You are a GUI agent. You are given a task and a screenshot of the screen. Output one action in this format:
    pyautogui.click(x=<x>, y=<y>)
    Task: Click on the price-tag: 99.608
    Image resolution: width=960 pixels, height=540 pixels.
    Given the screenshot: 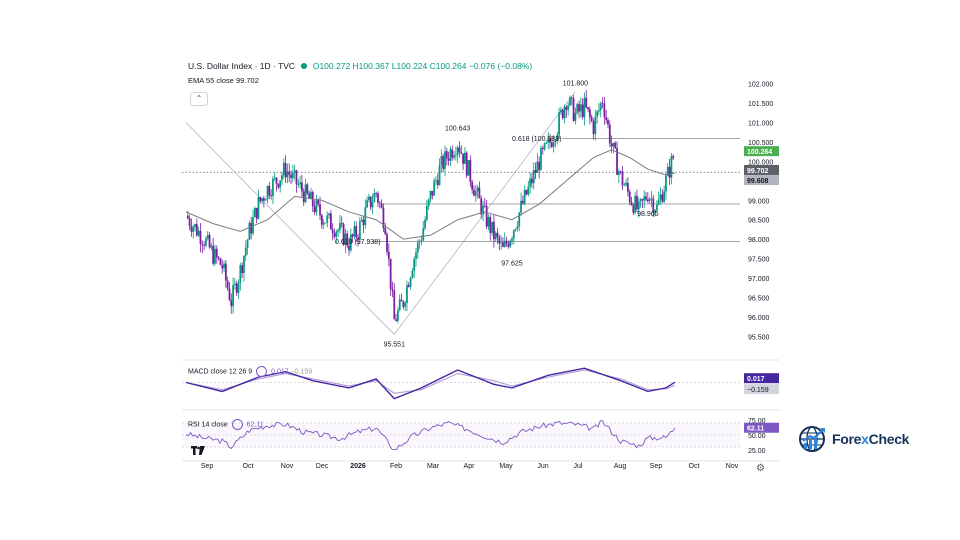 What is the action you would take?
    pyautogui.click(x=758, y=181)
    